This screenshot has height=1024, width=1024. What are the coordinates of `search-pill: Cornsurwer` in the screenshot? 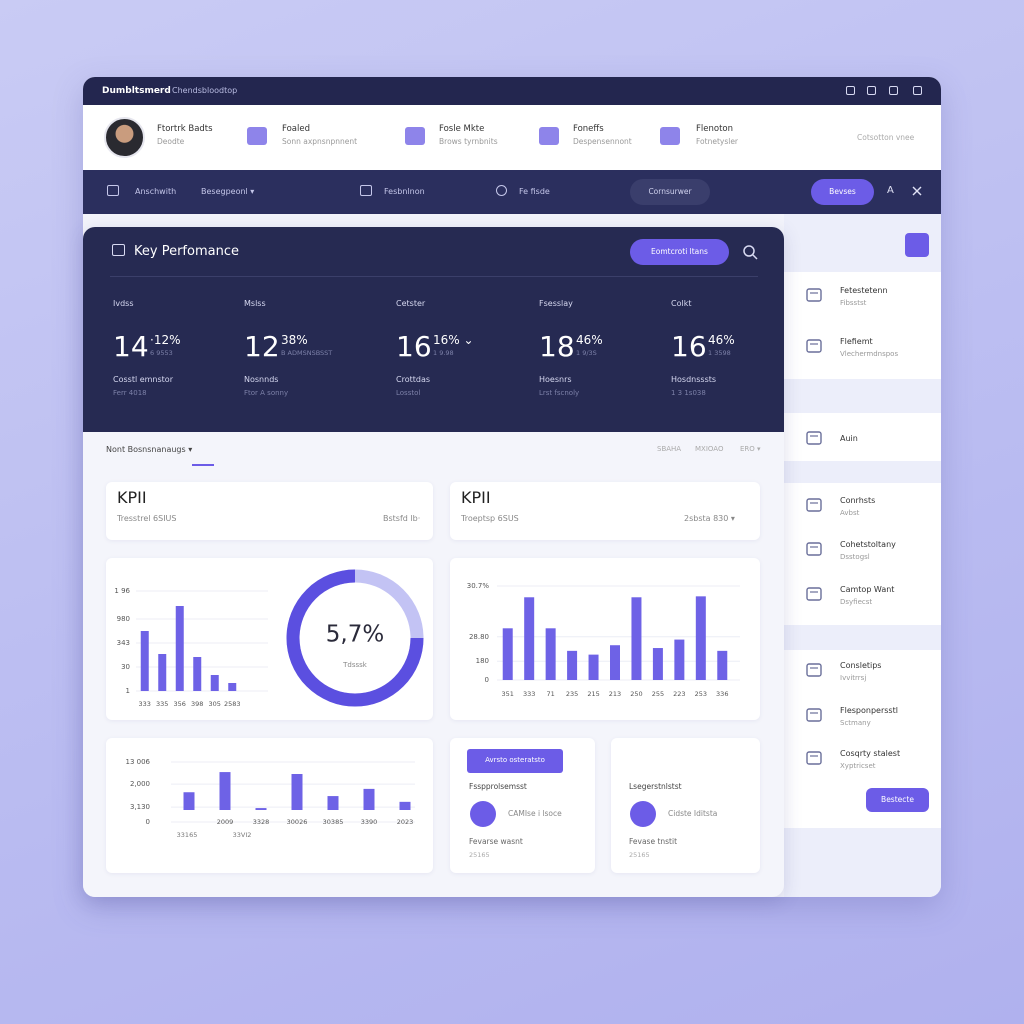 It's located at (670, 192).